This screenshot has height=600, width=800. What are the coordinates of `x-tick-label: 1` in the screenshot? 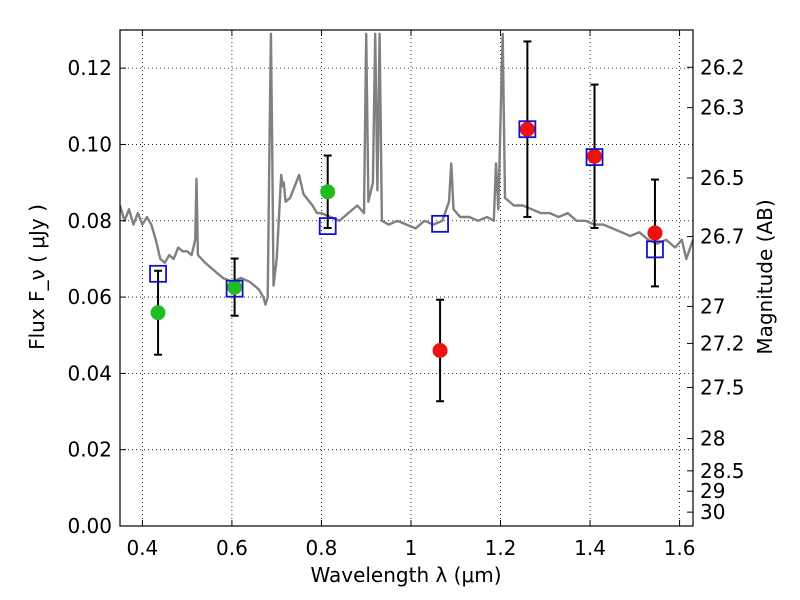 It's located at (411, 548).